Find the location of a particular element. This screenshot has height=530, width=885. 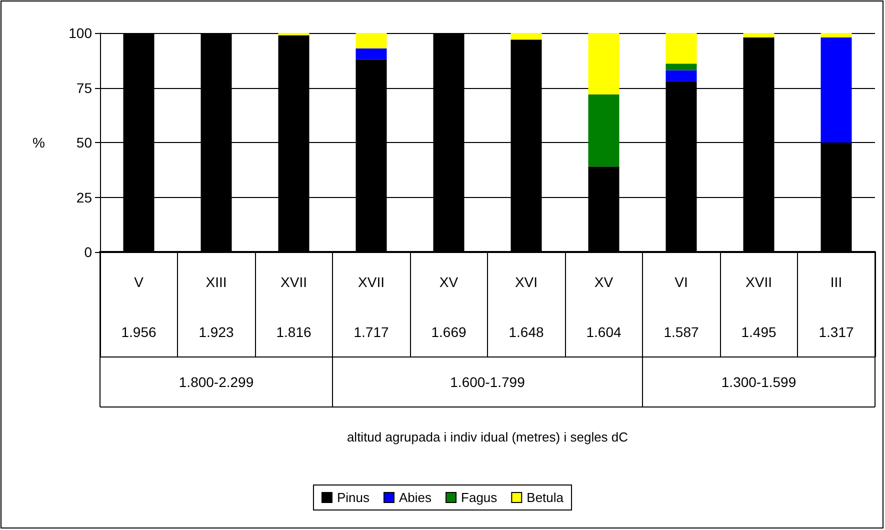

category-label: XVII 1.816 is located at coordinates (294, 307).